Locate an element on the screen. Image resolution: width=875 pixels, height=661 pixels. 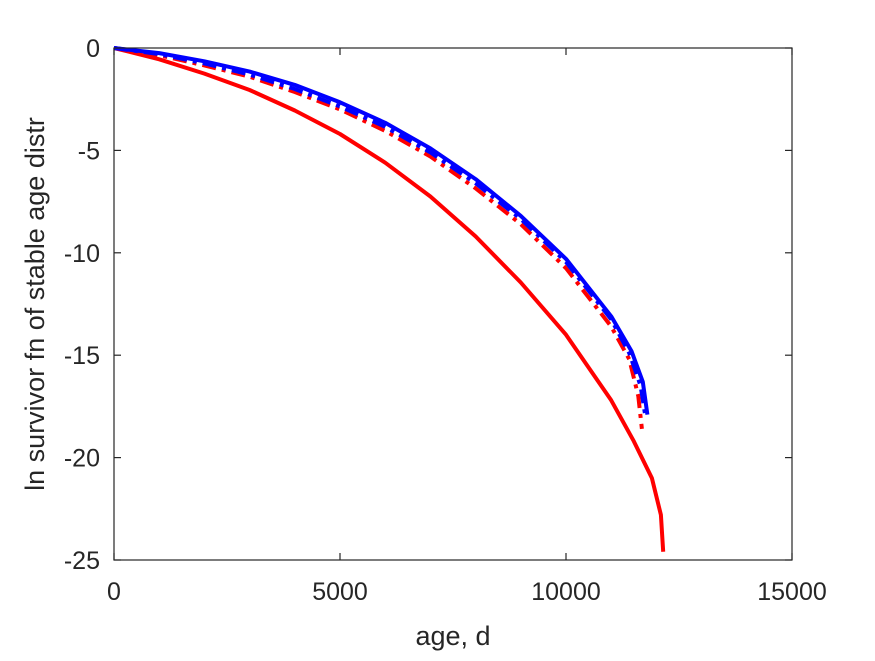
y-tick-label: -10 is located at coordinates (82, 254).